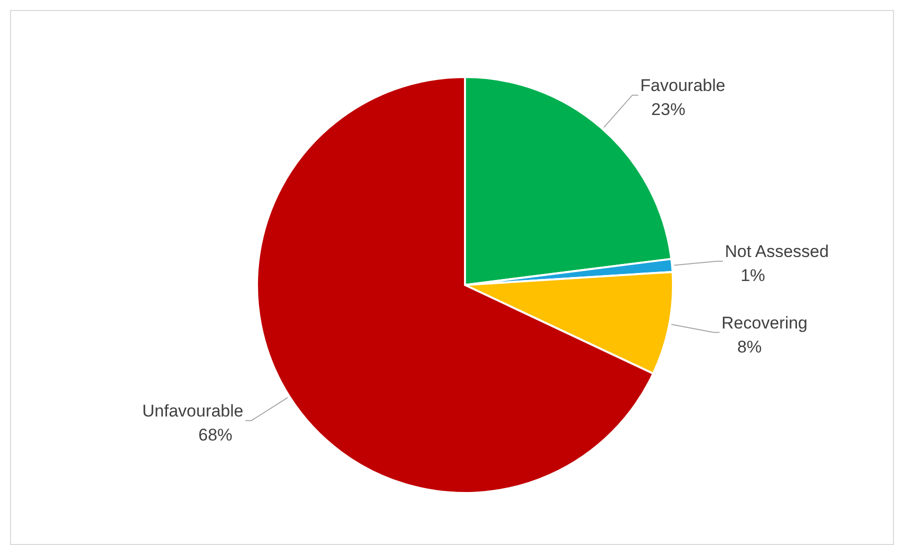 The width and height of the screenshot is (898, 545). What do you see at coordinates (765, 322) in the screenshot?
I see `slice-label: Recovering` at bounding box center [765, 322].